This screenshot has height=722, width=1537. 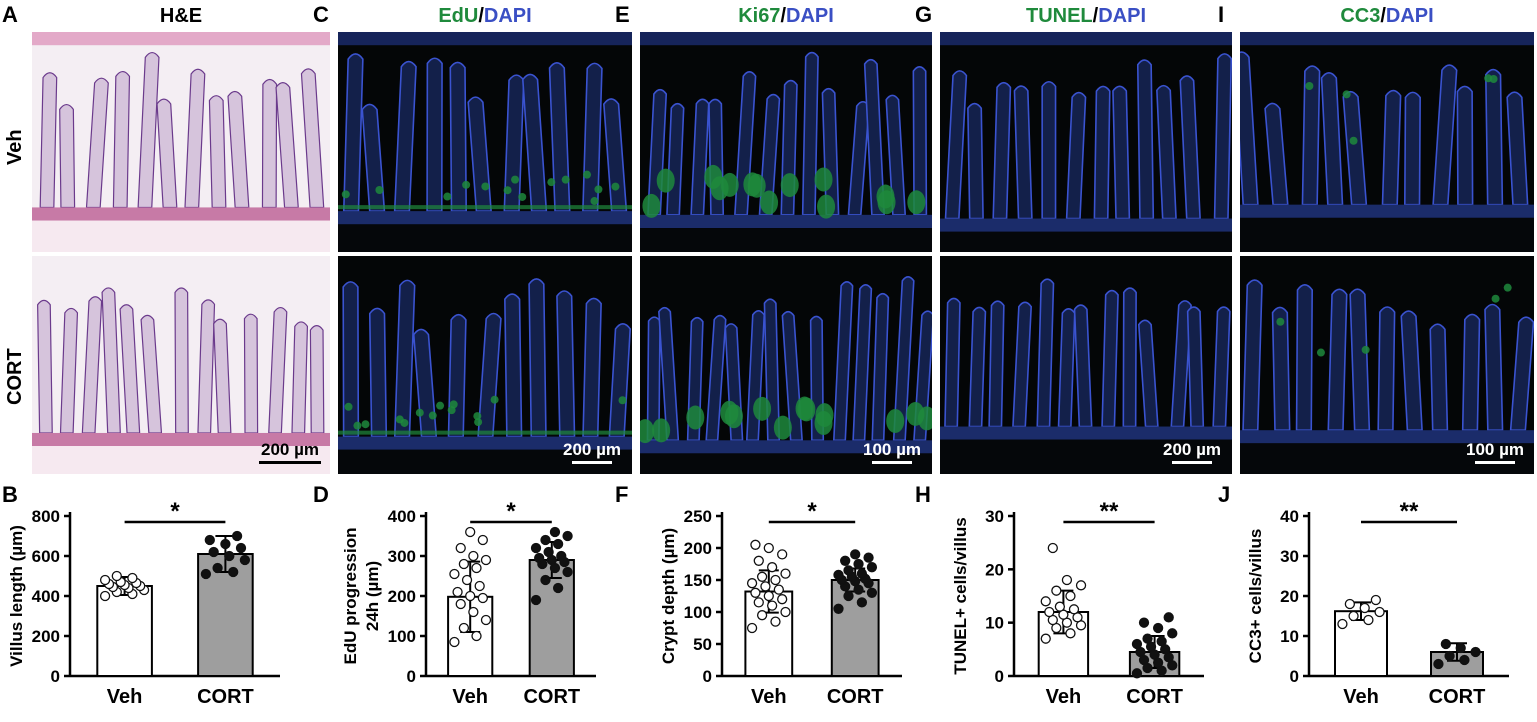 What do you see at coordinates (702, 644) in the screenshot?
I see `y-tick-label: 50` at bounding box center [702, 644].